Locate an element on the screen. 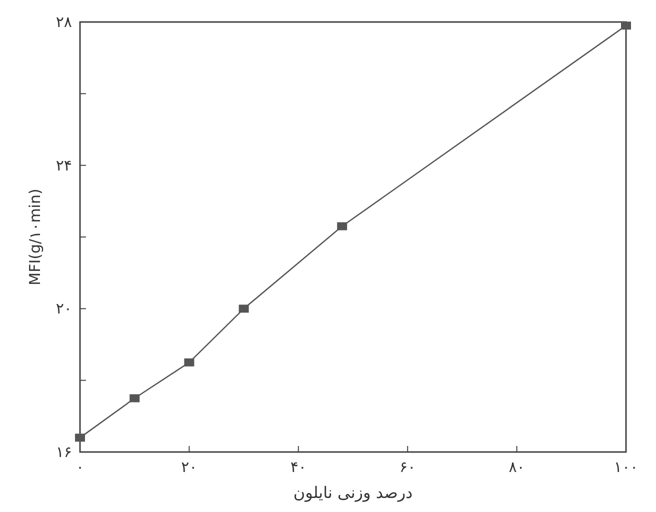 Image resolution: width=656 pixels, height=512 pixels. x-tick-label: ۴۰ is located at coordinates (298, 467).